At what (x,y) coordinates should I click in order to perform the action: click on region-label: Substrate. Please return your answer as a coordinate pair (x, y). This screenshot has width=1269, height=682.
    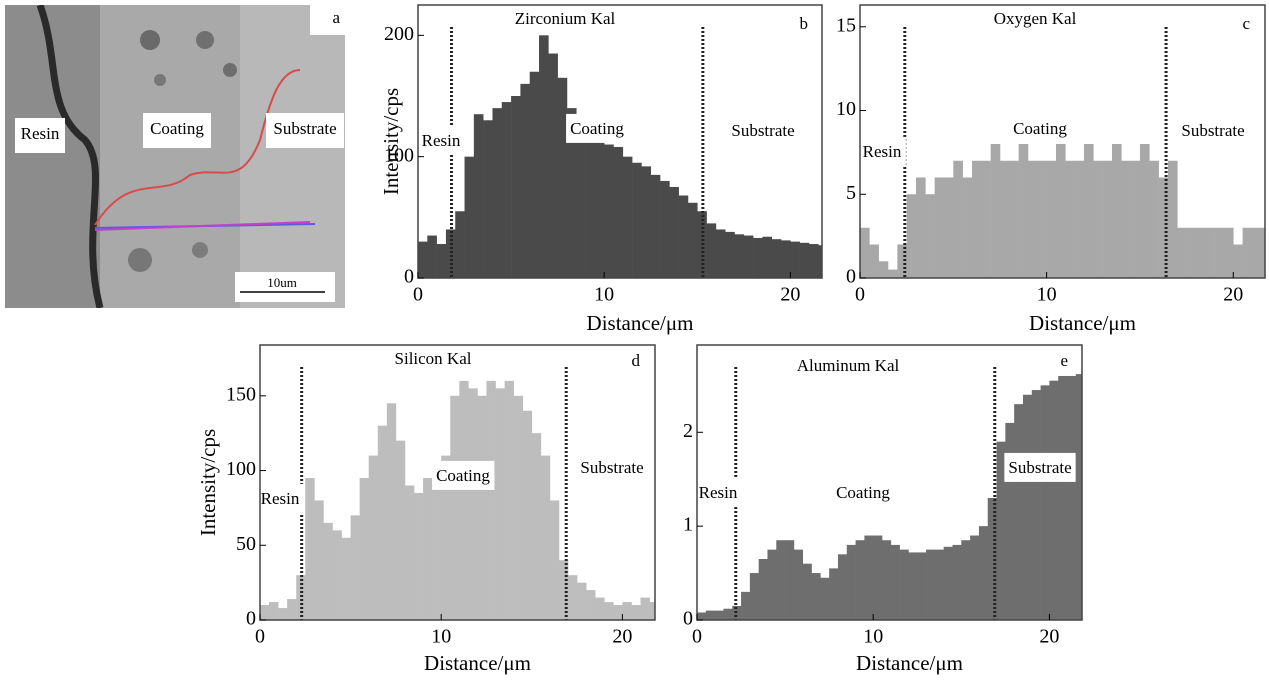
    Looking at the image, I should click on (1212, 130).